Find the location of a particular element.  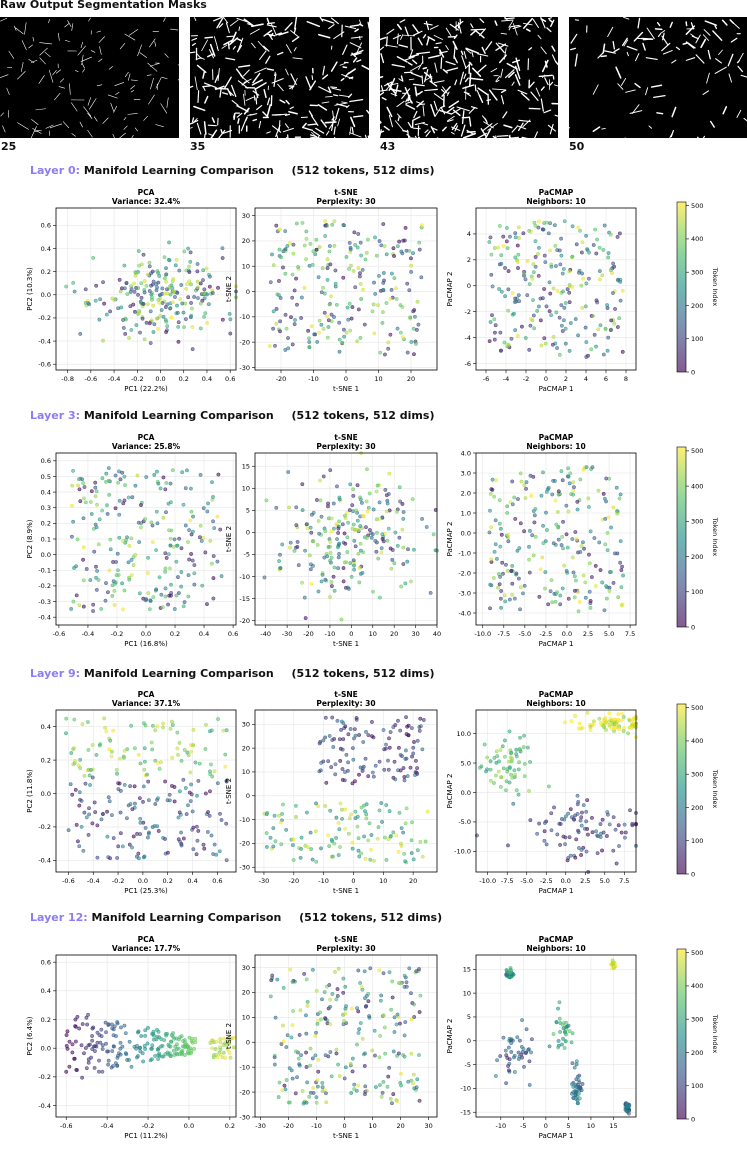

x-tick-label: -7.5 is located at coordinates (507, 881).